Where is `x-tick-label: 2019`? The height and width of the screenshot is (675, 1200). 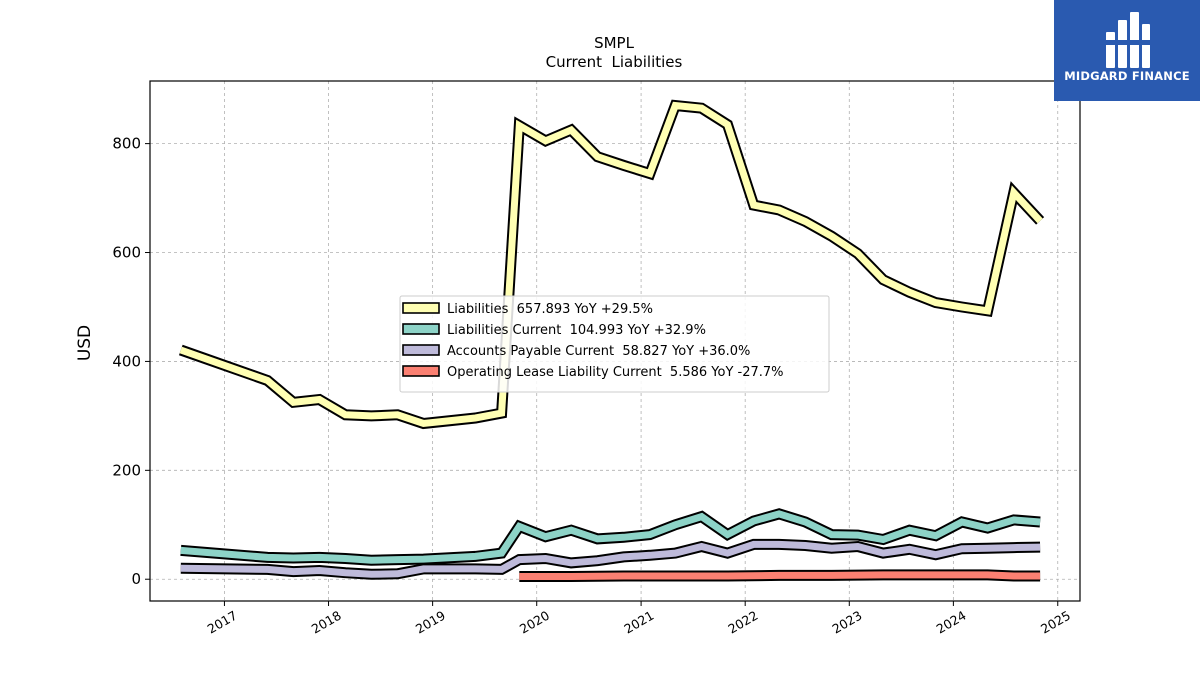 x-tick-label: 2019 is located at coordinates (430, 622).